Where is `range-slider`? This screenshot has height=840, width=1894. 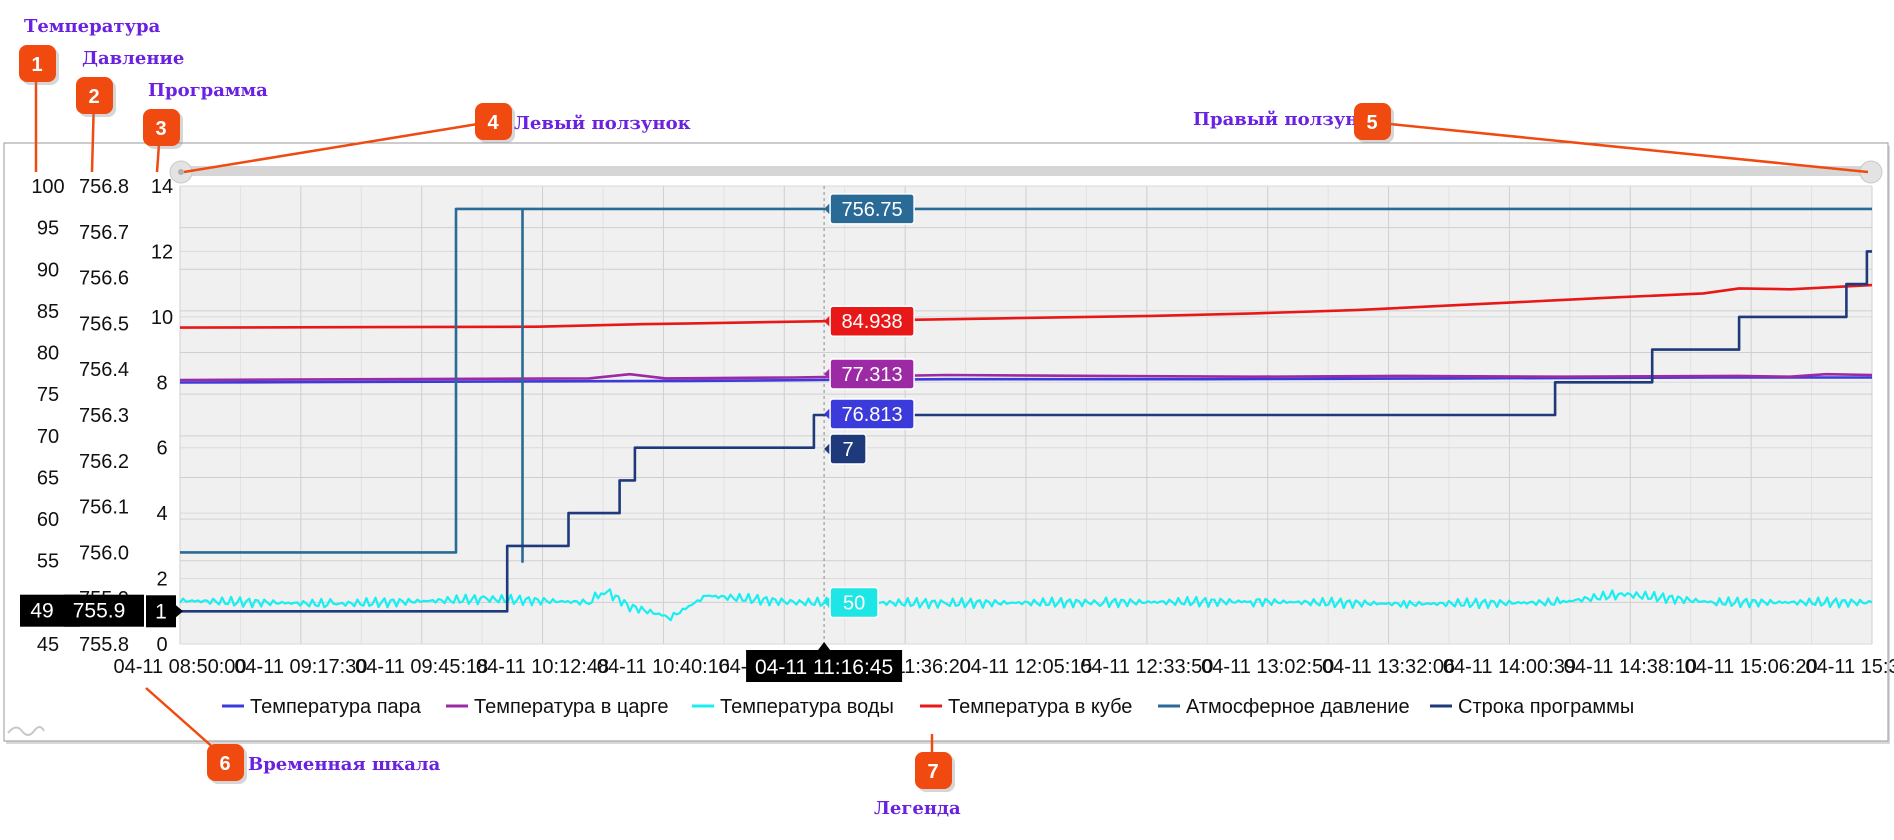
range-slider is located at coordinates (1026, 172).